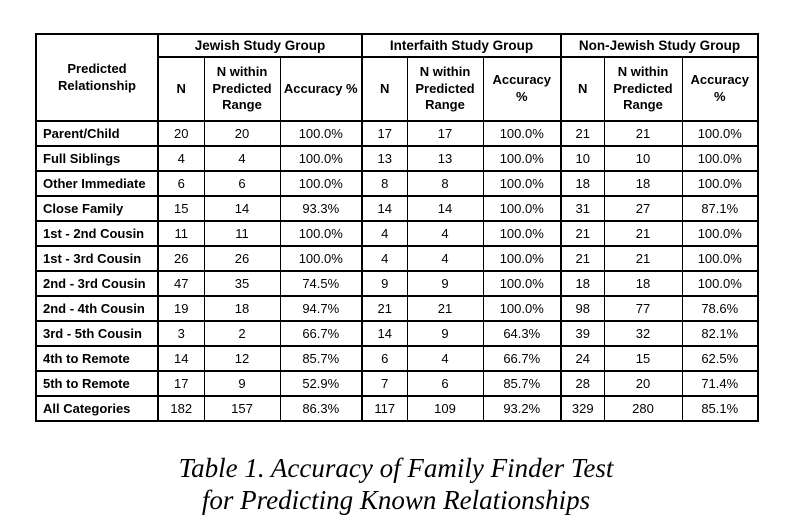  Describe the element at coordinates (643, 158) in the screenshot. I see `cell-n-within: 10` at that location.